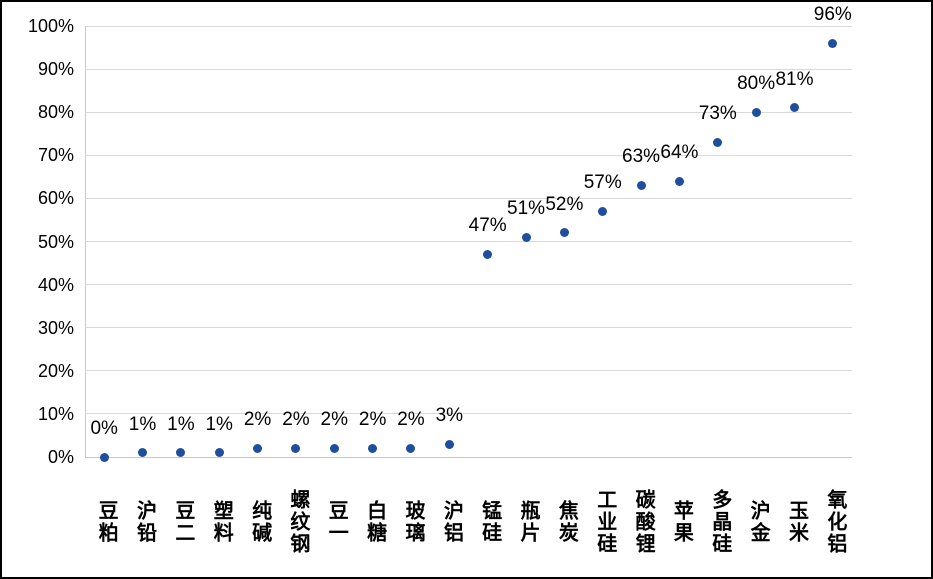  I want to click on category-label-瓶片: 瓶片, so click(528, 522).